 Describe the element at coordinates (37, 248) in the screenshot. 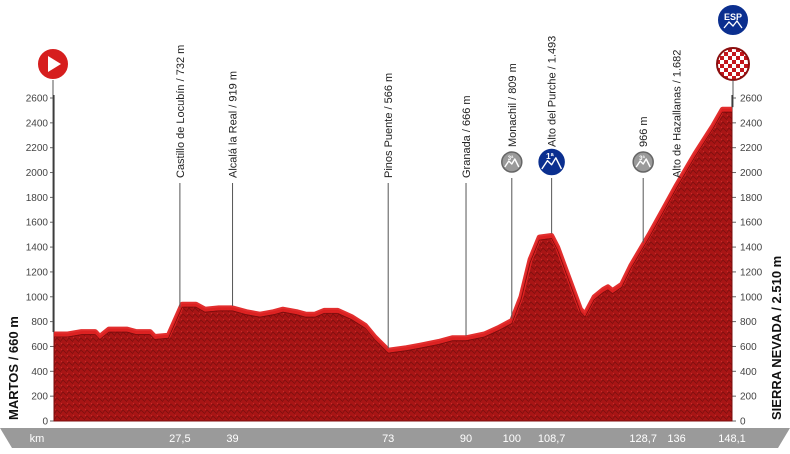

I see `y-tick-label-left: 1400` at that location.